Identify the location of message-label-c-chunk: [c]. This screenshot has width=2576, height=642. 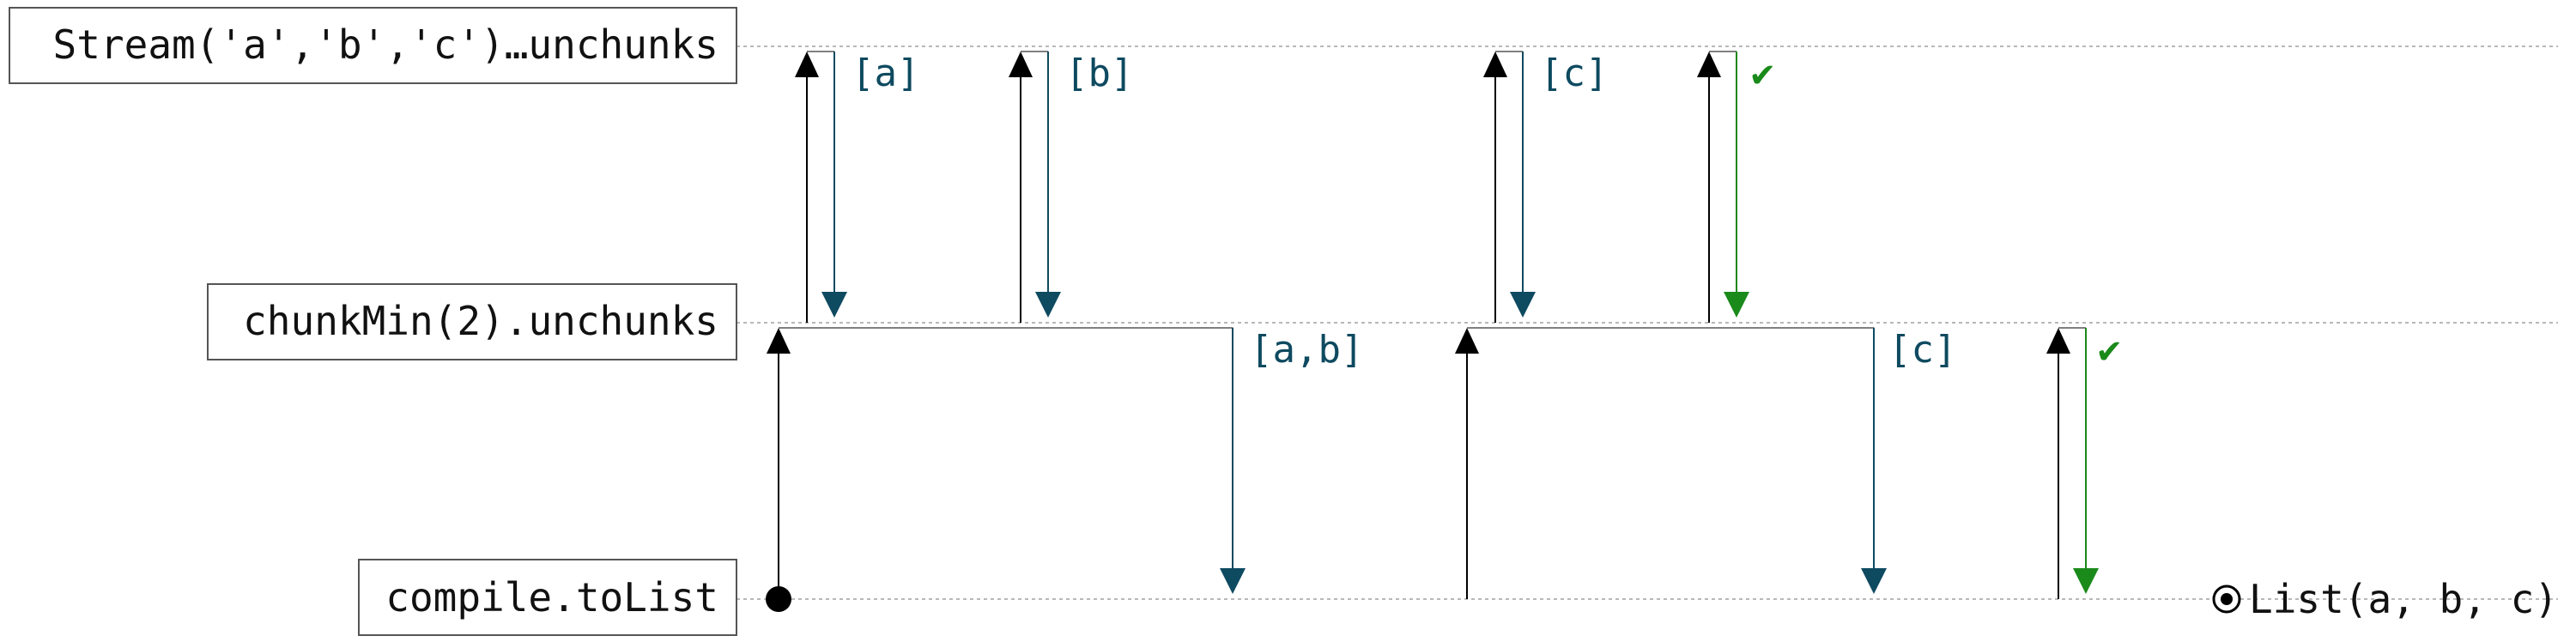
(1922, 350).